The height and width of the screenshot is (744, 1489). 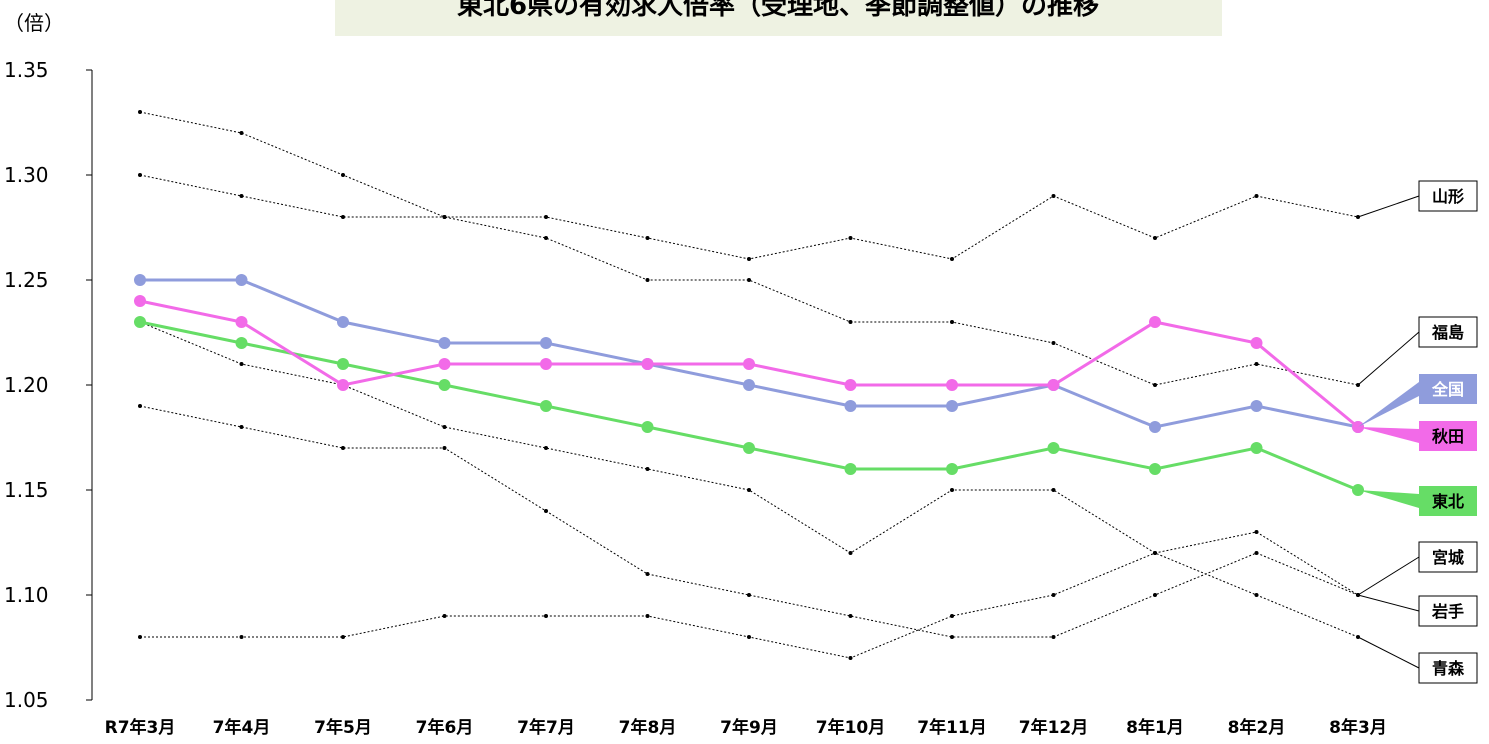 What do you see at coordinates (1417, 400) in the screenshot?
I see `legend-callout: 全国` at bounding box center [1417, 400].